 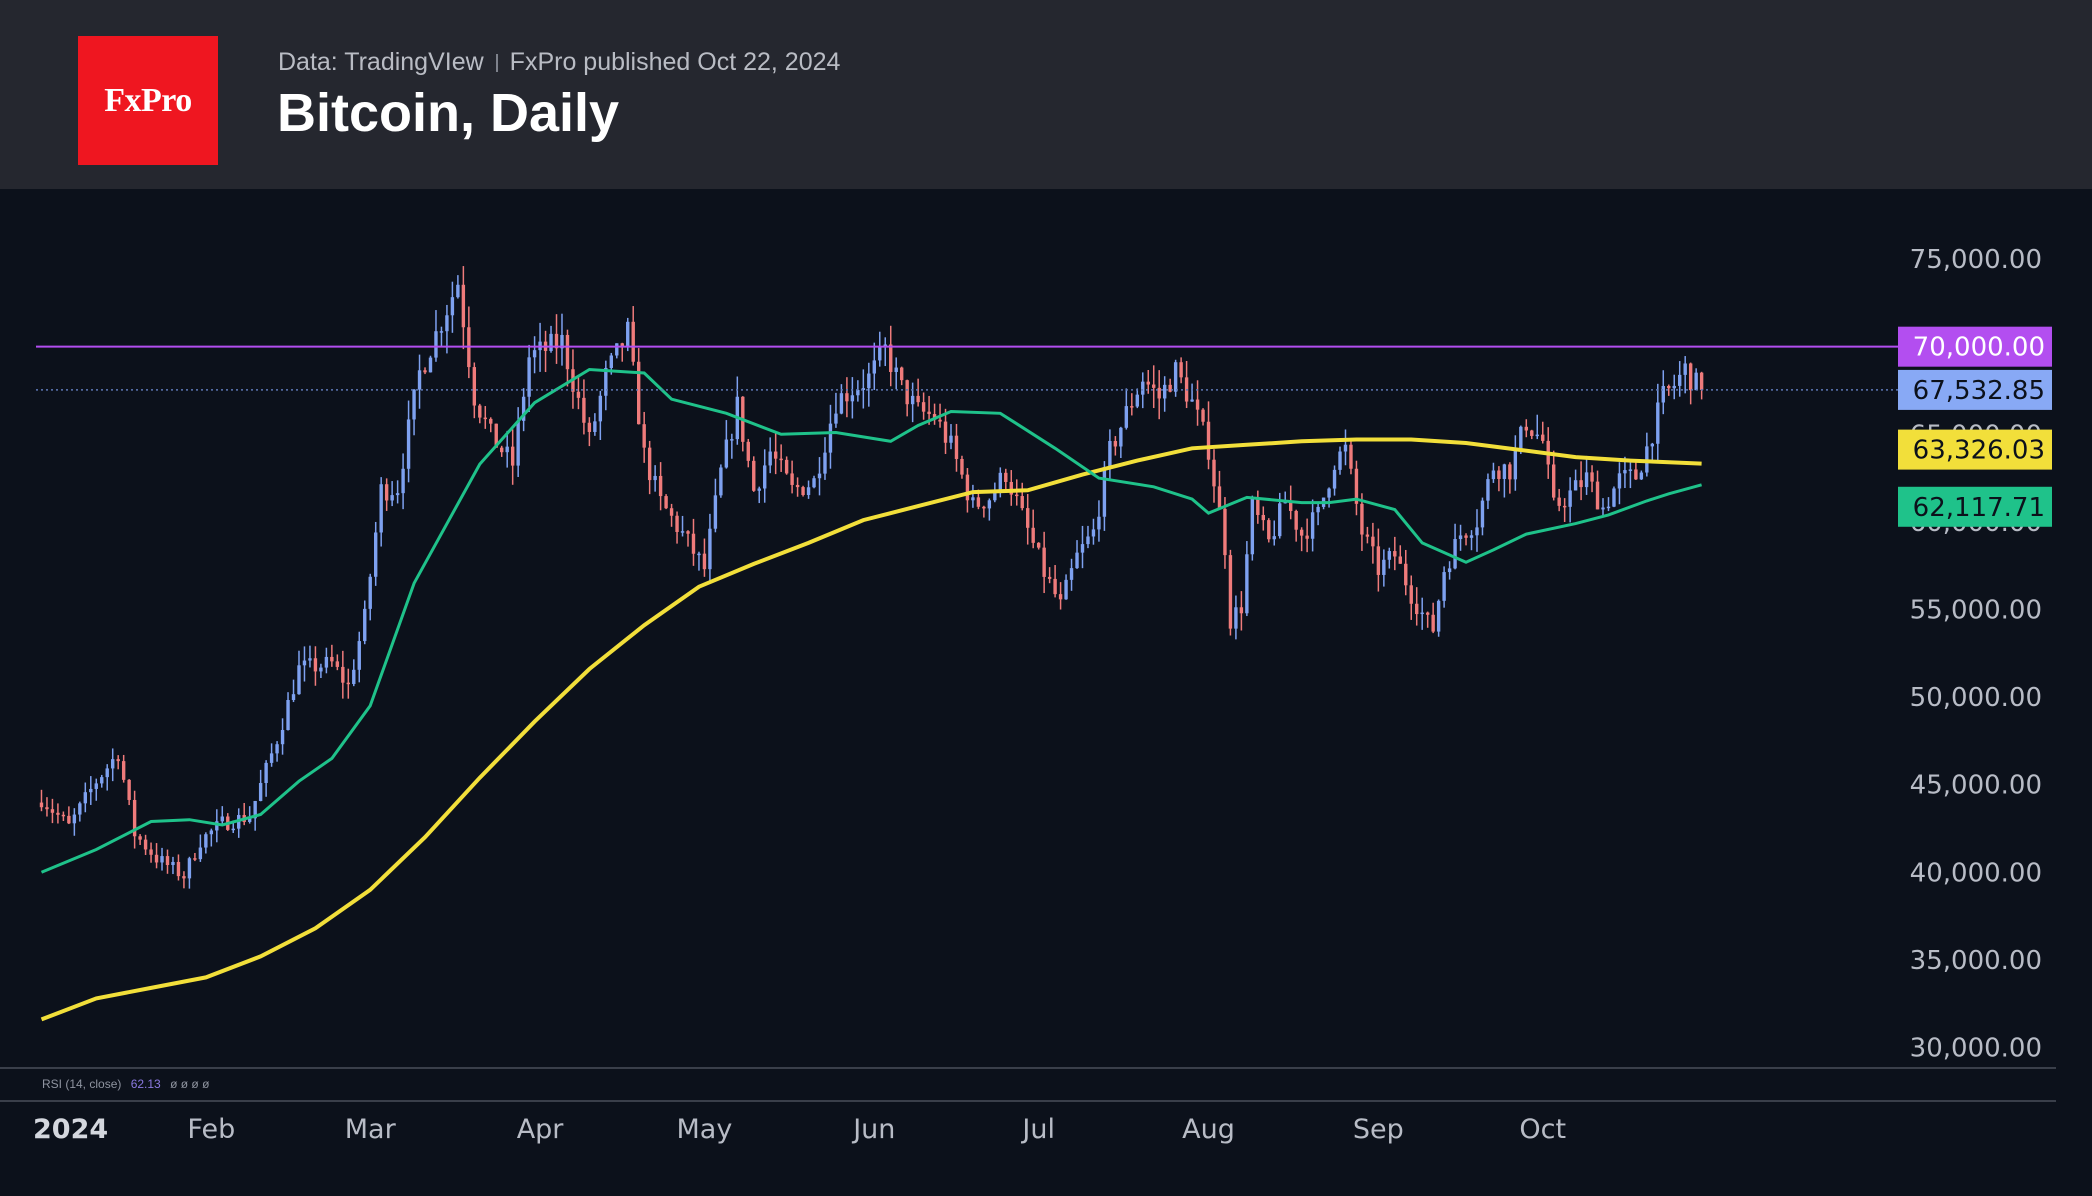 I want to click on ma-long-price-tag: 63,326.03, so click(x=1975, y=449).